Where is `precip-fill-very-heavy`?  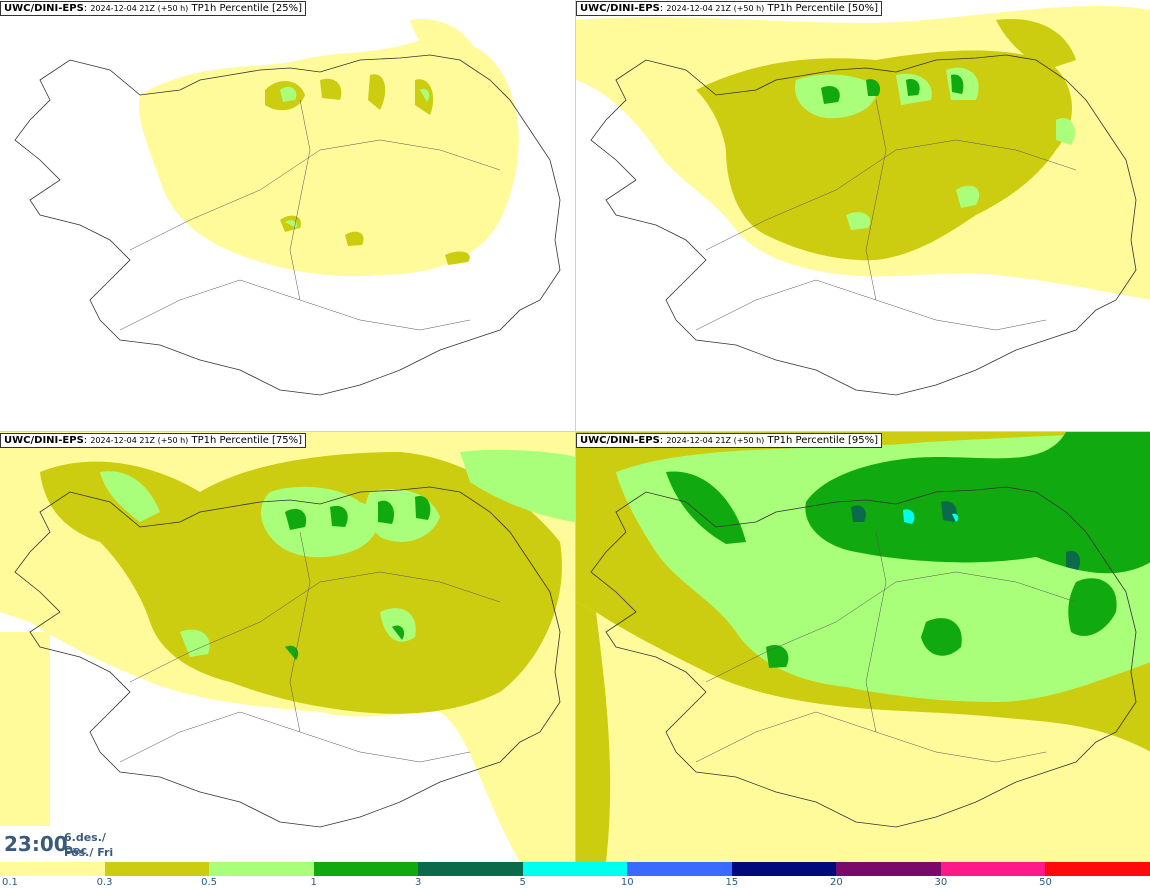
precip-fill-very-heavy is located at coordinates (966, 535).